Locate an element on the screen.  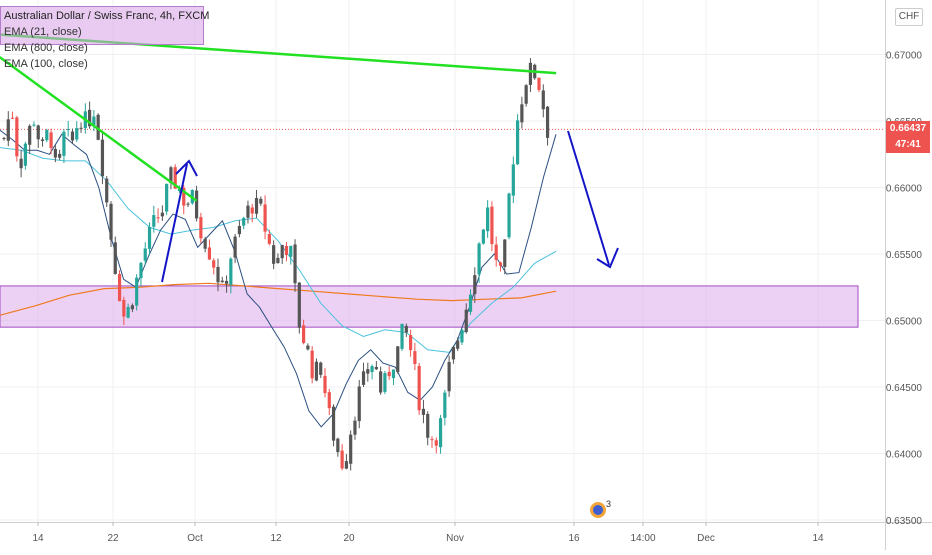
time-tick-label: Nov is located at coordinates (455, 538).